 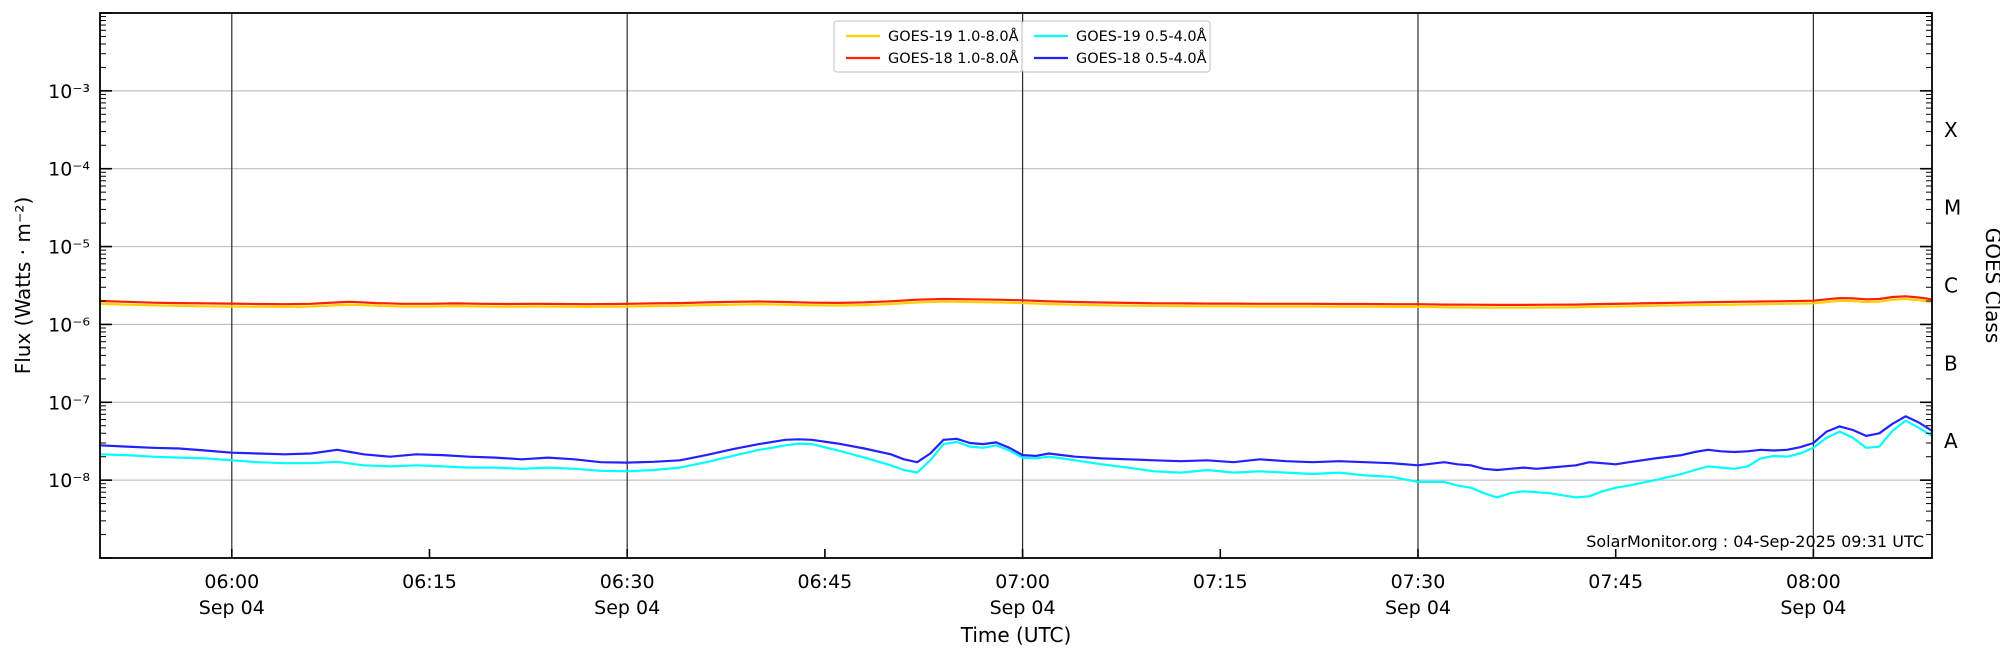 What do you see at coordinates (1141, 58) in the screenshot?
I see `legend-label-goes18-short: GOES-18 0.5-4.0Å` at bounding box center [1141, 58].